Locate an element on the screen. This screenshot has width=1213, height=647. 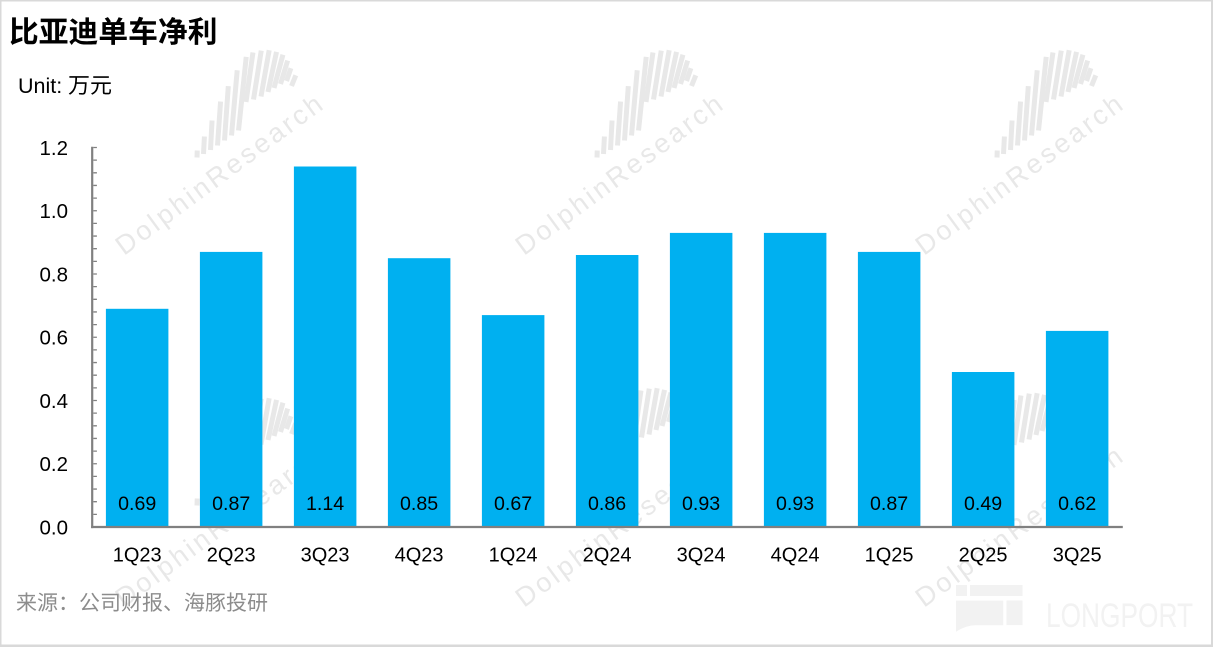
svg-text: 4Q23 is located at coordinates (419, 556).